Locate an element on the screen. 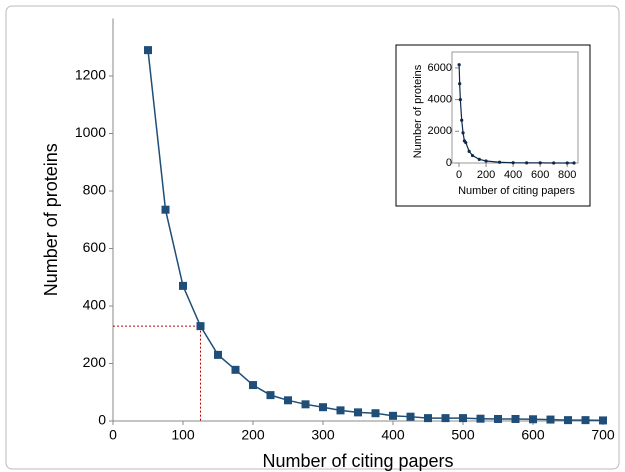 The image size is (625, 472). y-tick-label: 6000 is located at coordinates (440, 68).